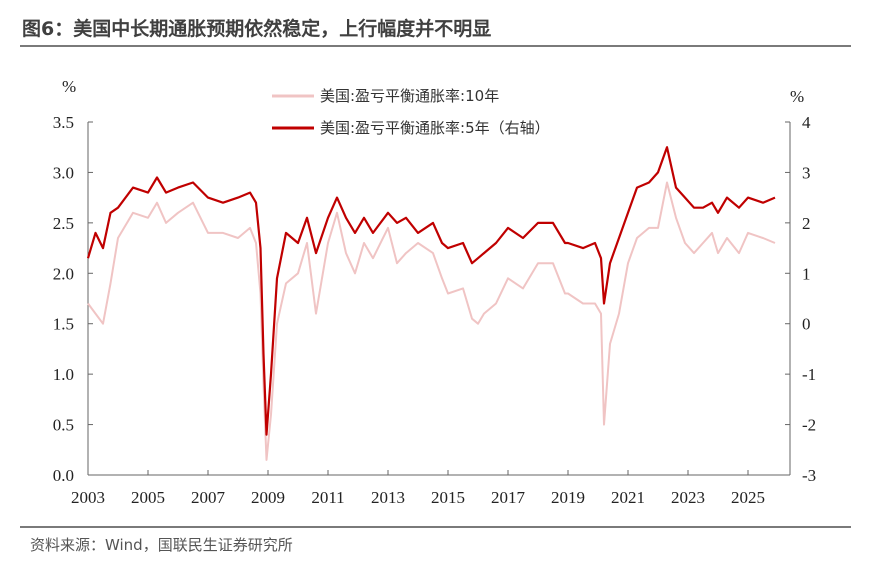 This screenshot has height=576, width=871. I want to click on left-tick-label: 2.0, so click(63, 273).